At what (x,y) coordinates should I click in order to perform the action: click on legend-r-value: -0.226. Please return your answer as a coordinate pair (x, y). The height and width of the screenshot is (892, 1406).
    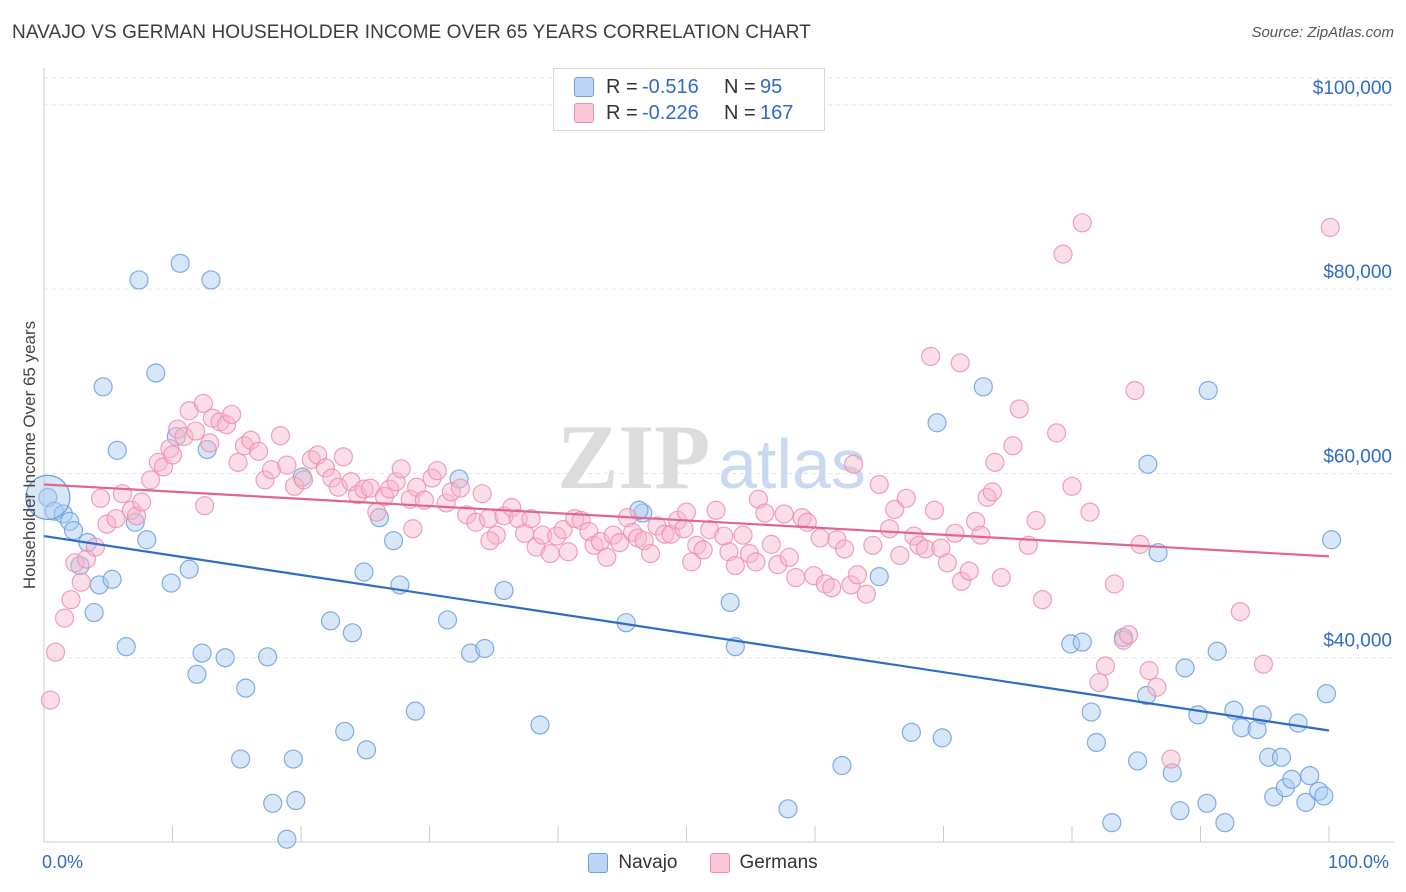
    Looking at the image, I should click on (670, 112).